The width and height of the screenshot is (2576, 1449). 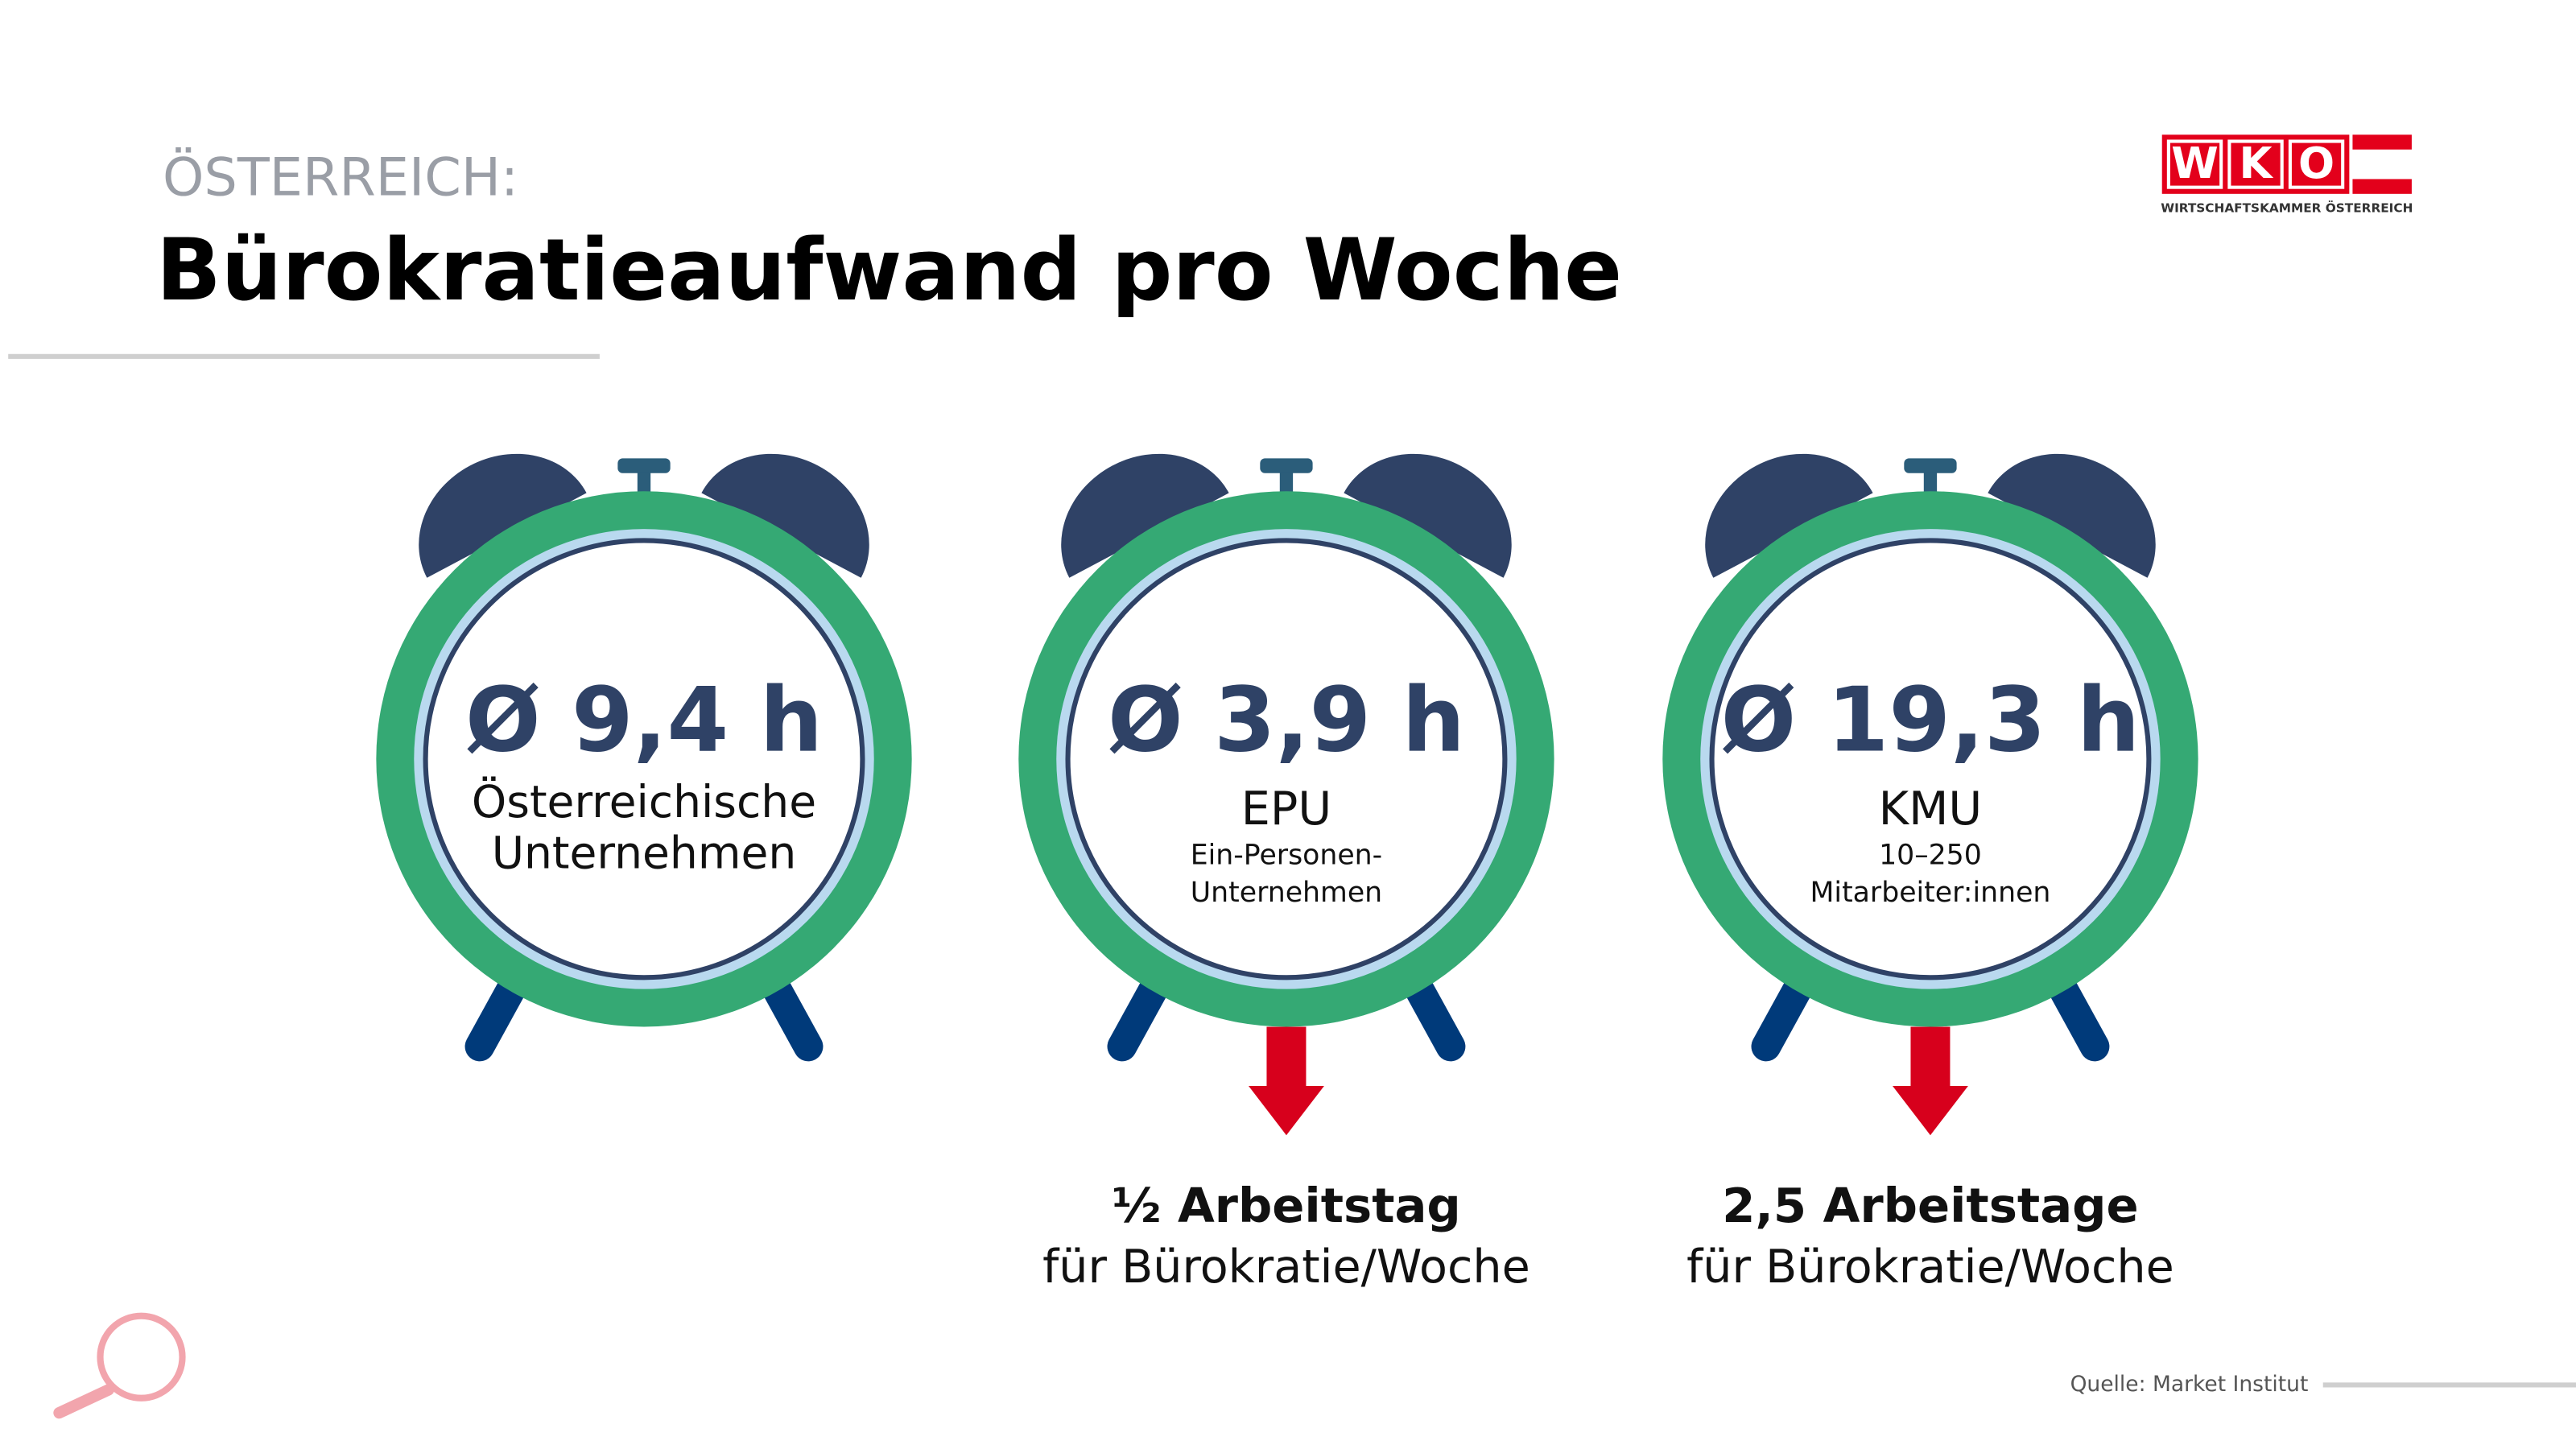 I want to click on kicker: ÖSTERREICH:, so click(x=340, y=177).